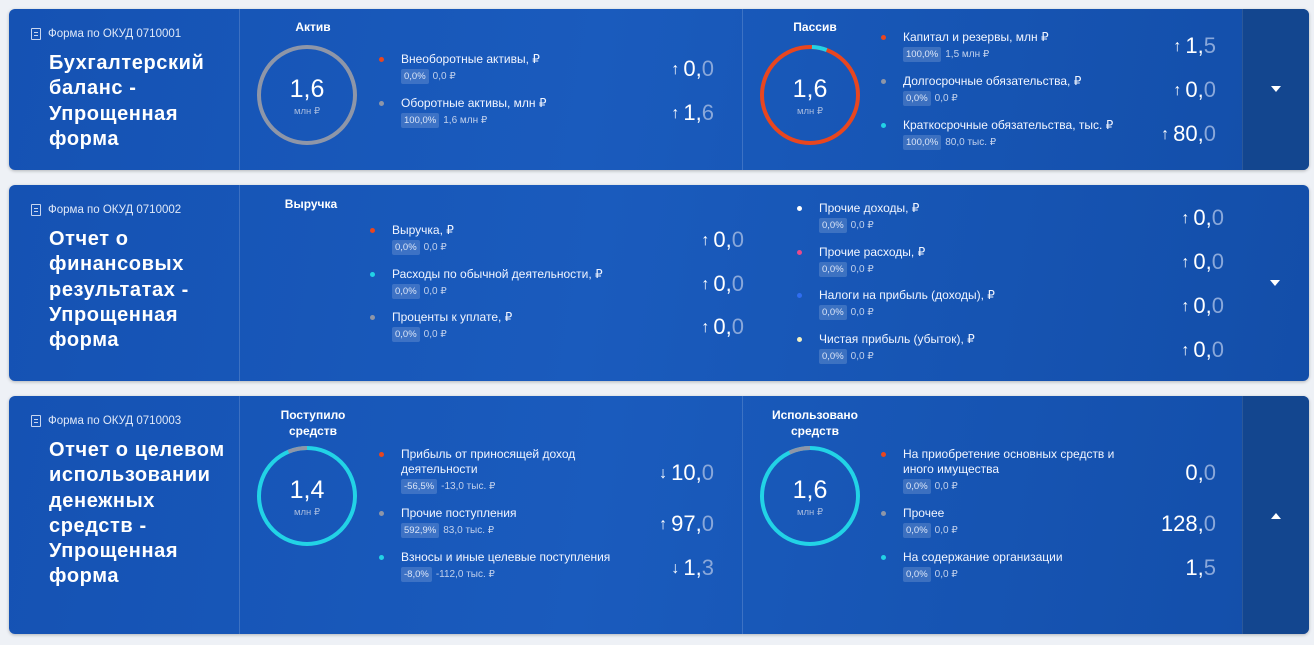  Describe the element at coordinates (506, 557) in the screenshot. I see `item-label: Взносы и иные целевые поступления` at that location.